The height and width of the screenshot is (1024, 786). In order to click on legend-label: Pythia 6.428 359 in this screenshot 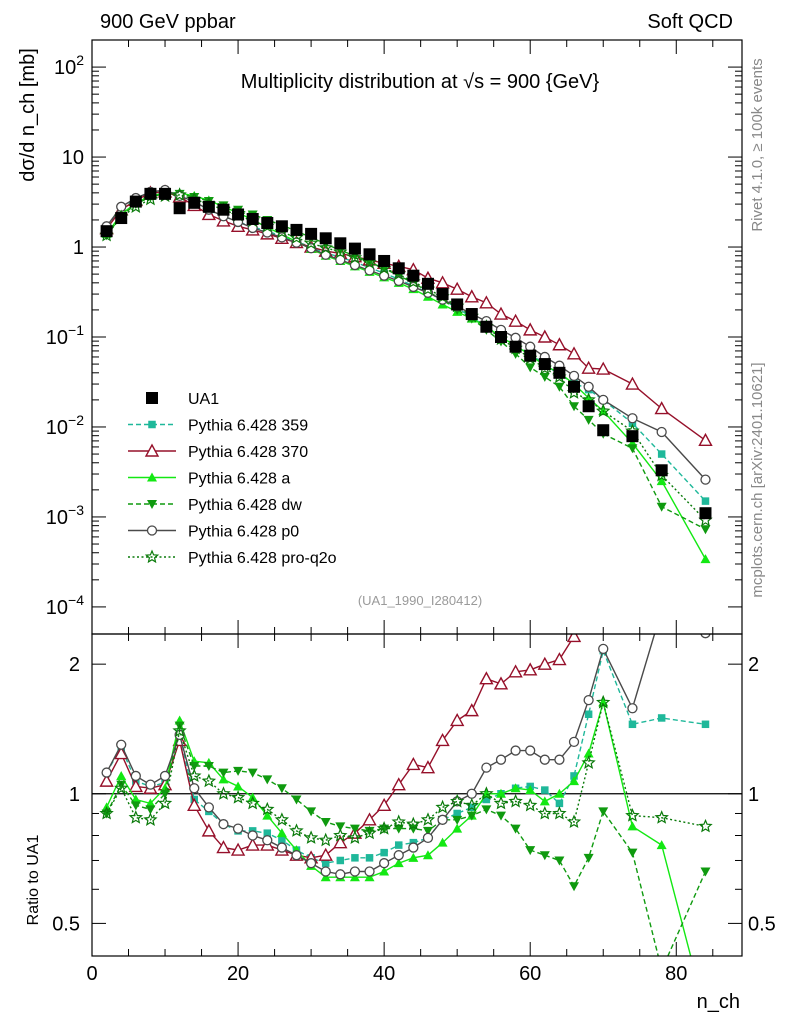, I will do `click(248, 426)`.